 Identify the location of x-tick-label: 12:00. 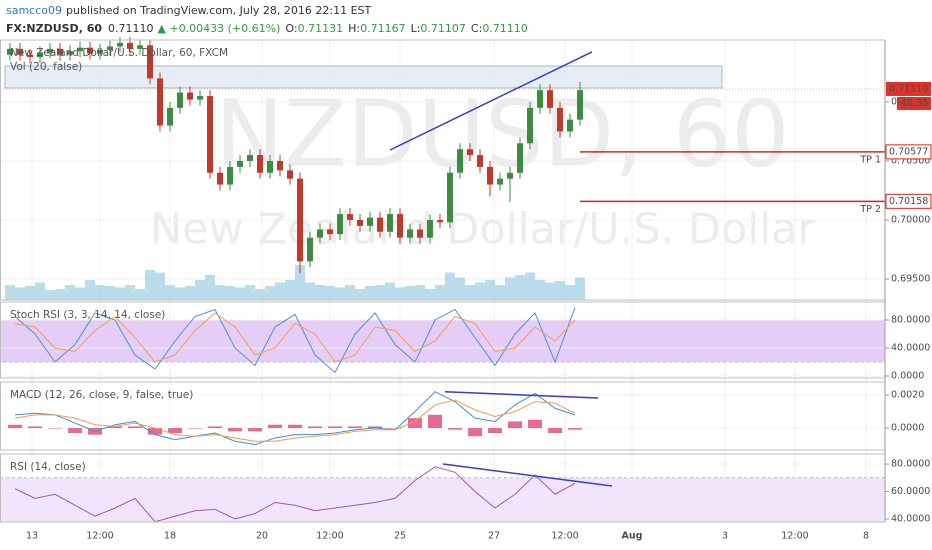
(794, 536).